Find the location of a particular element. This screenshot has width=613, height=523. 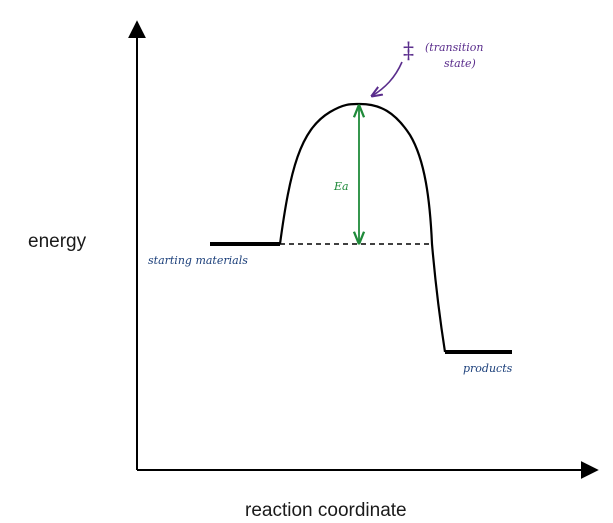

energy-curve is located at coordinates (362, 227).